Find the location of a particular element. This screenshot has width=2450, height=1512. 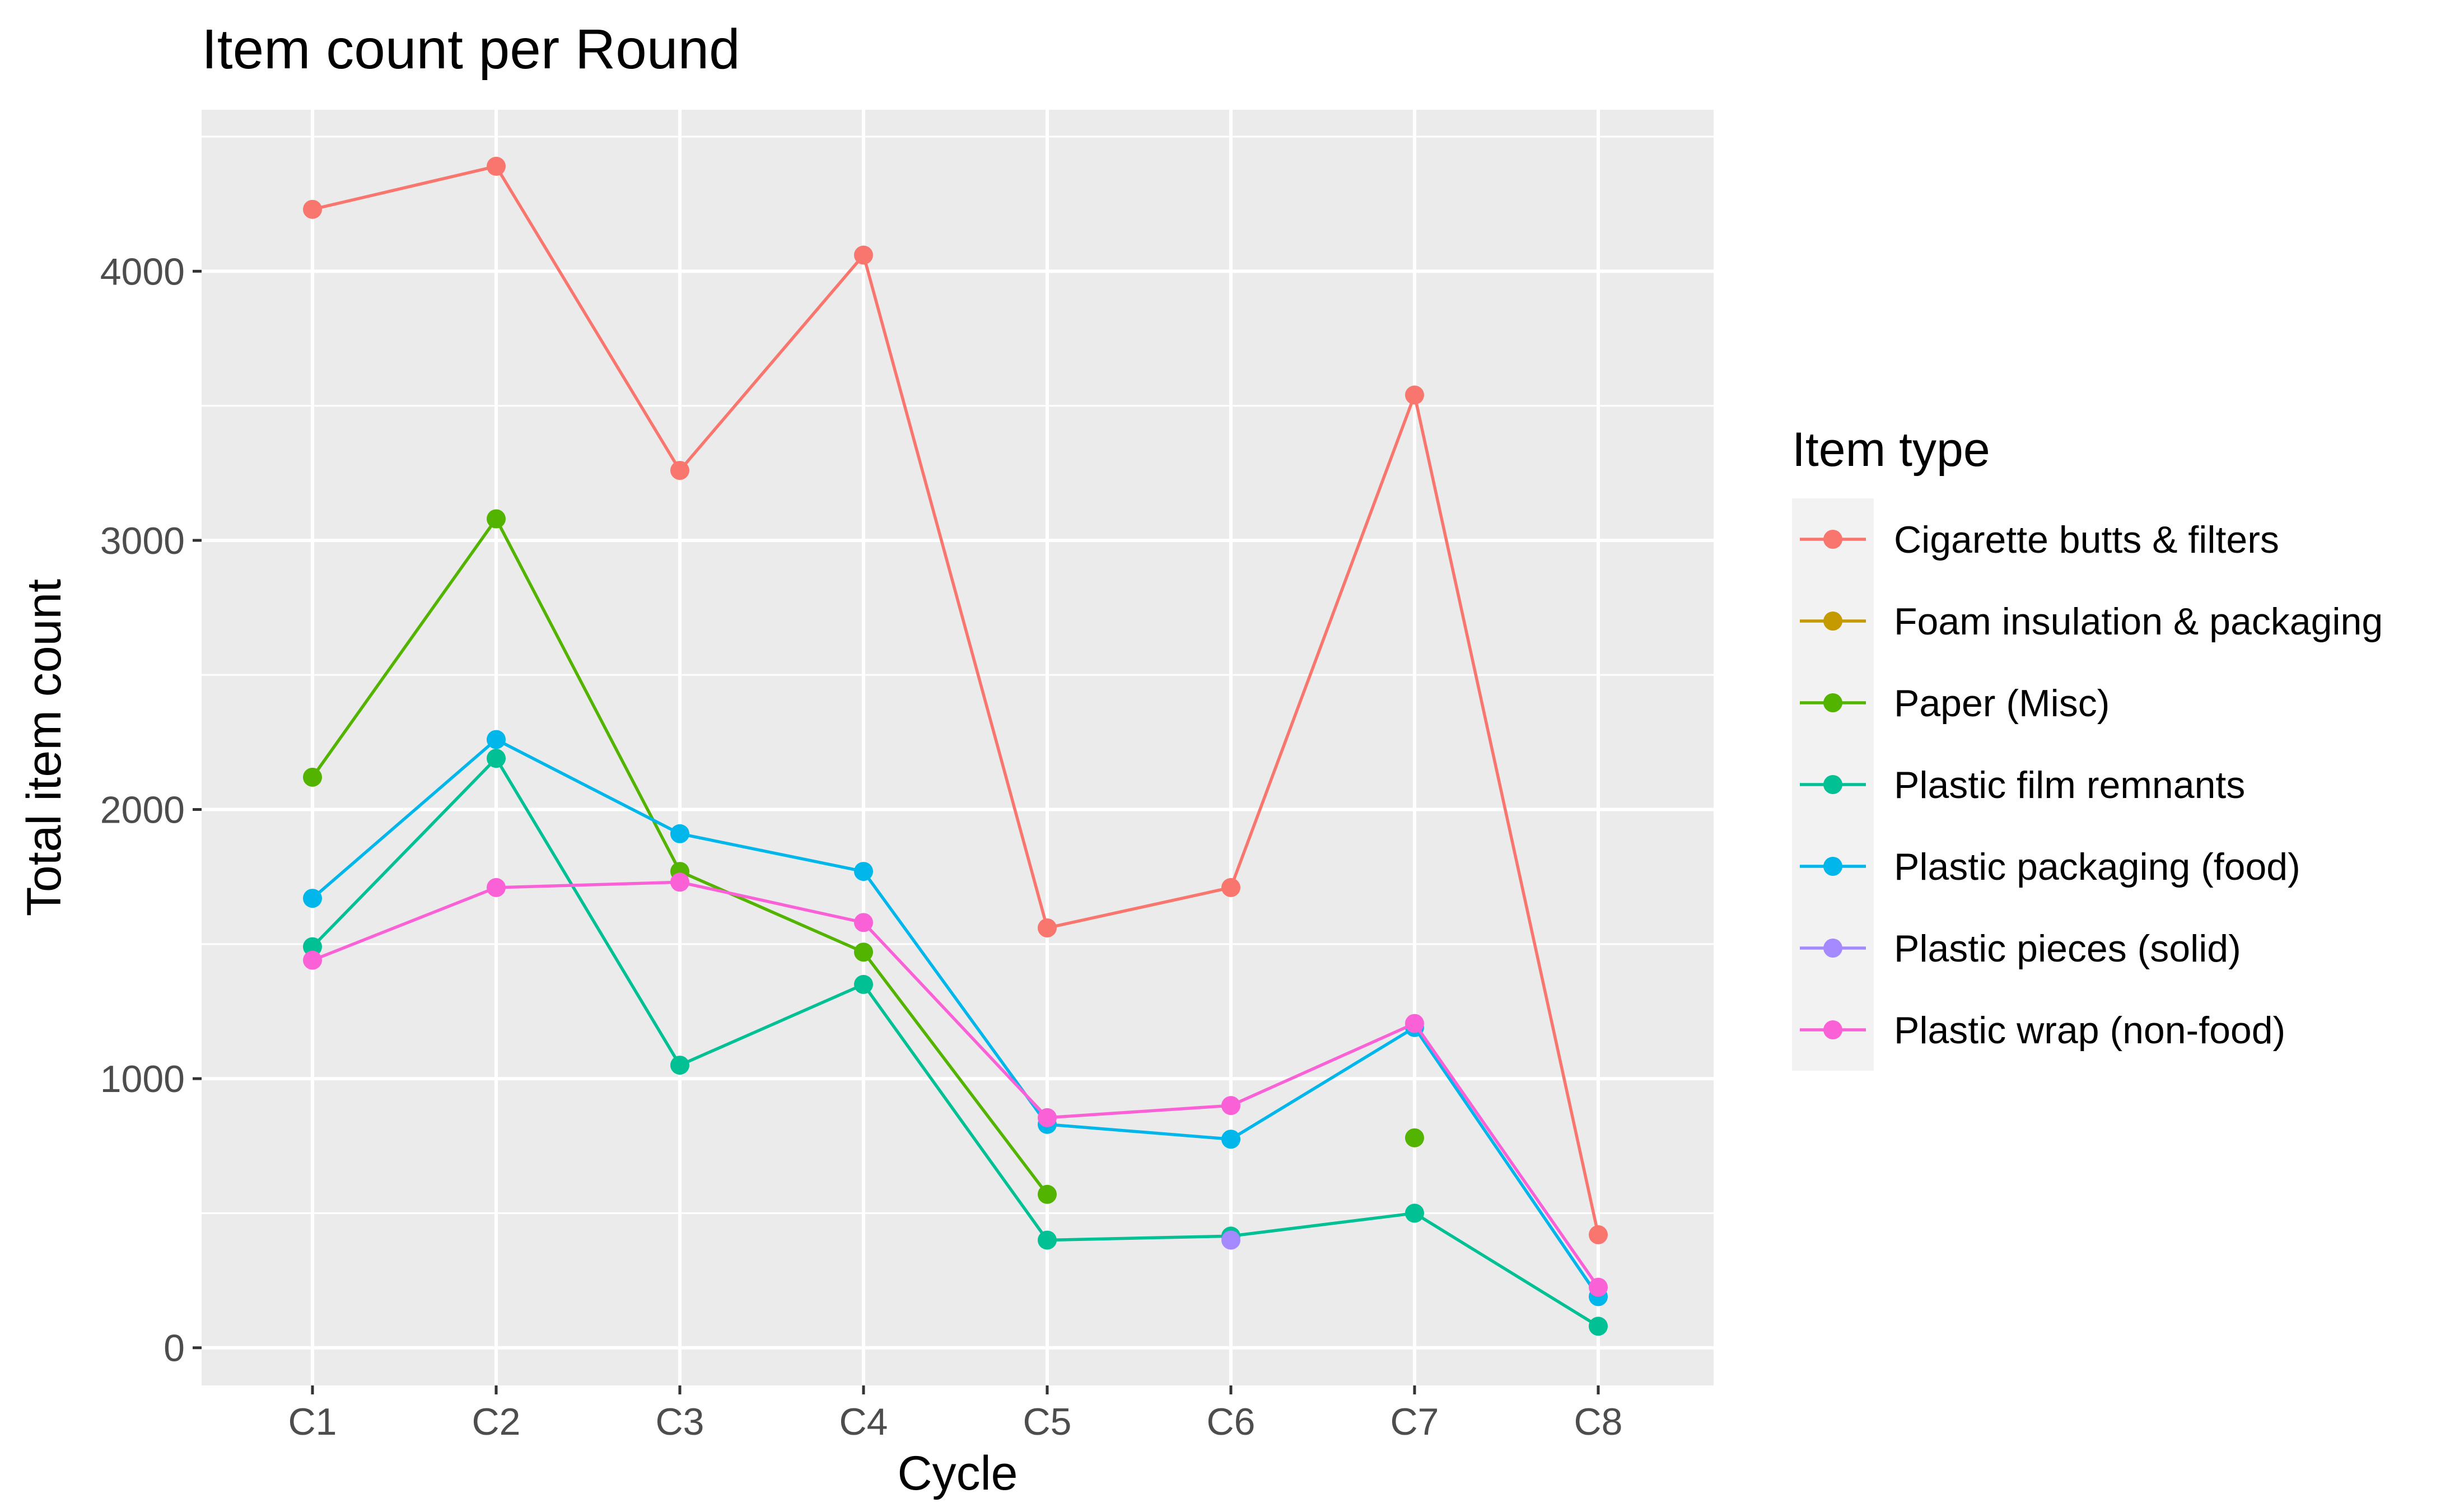

x-tick-label: C6 is located at coordinates (1232, 1422).